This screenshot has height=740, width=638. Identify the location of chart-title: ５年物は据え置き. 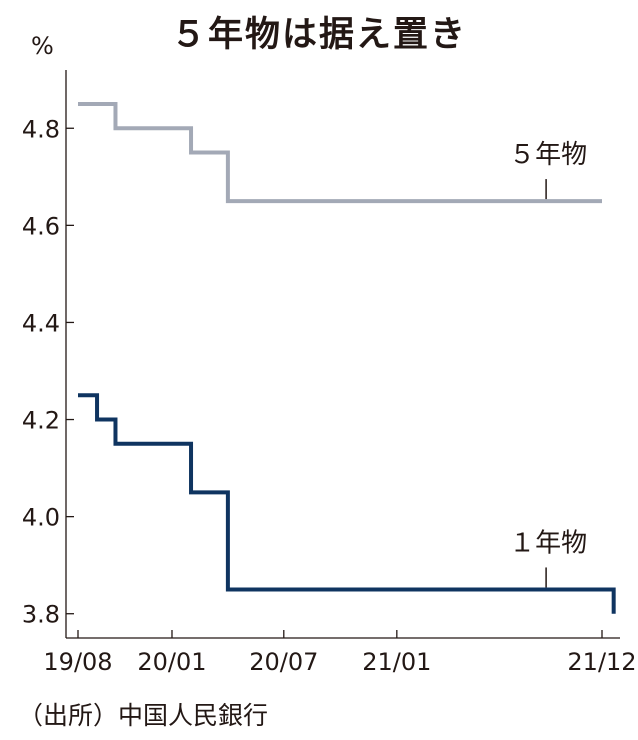
(318, 35).